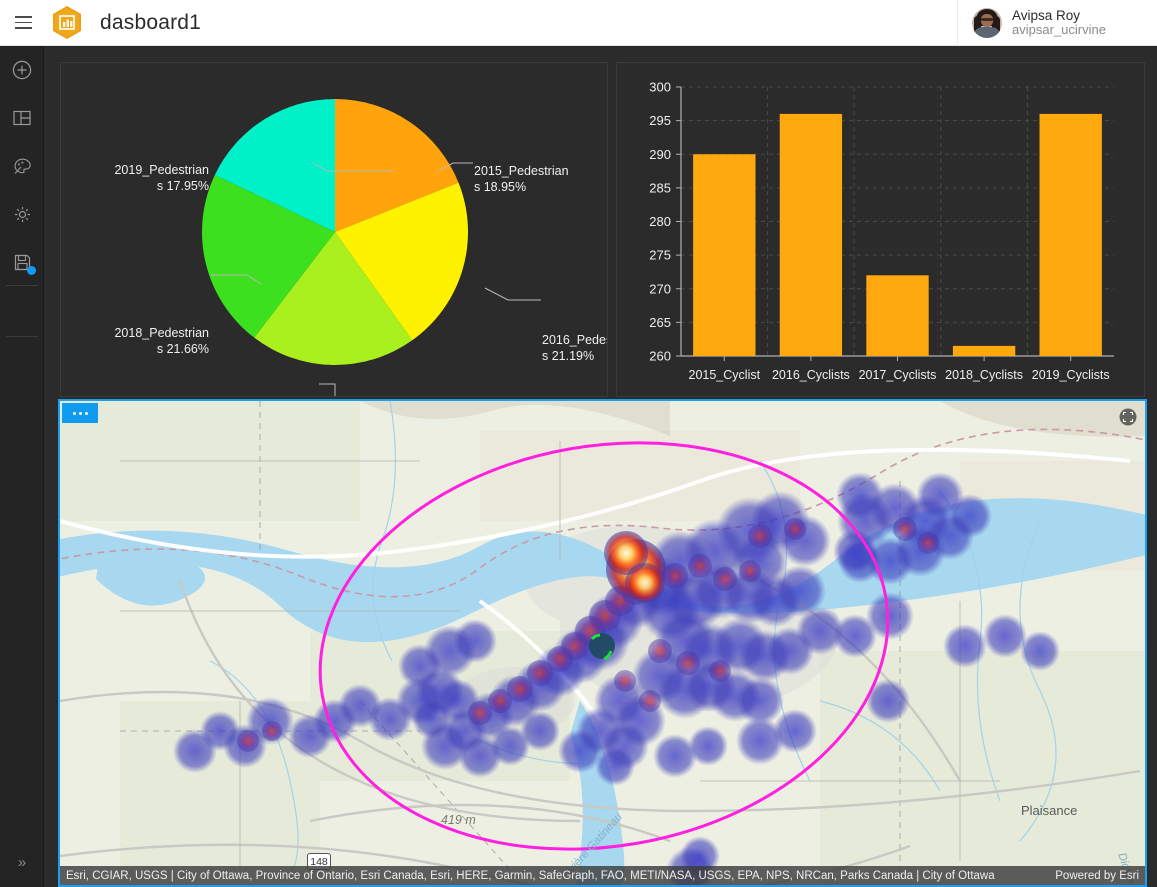  I want to click on y-axis-tick-label: 275, so click(660, 255).